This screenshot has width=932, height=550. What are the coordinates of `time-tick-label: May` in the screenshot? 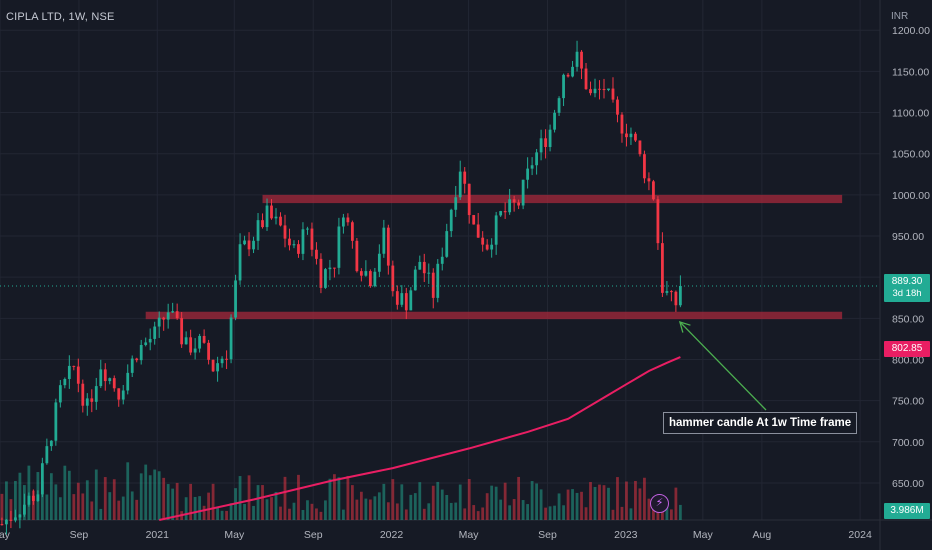 It's located at (5, 535).